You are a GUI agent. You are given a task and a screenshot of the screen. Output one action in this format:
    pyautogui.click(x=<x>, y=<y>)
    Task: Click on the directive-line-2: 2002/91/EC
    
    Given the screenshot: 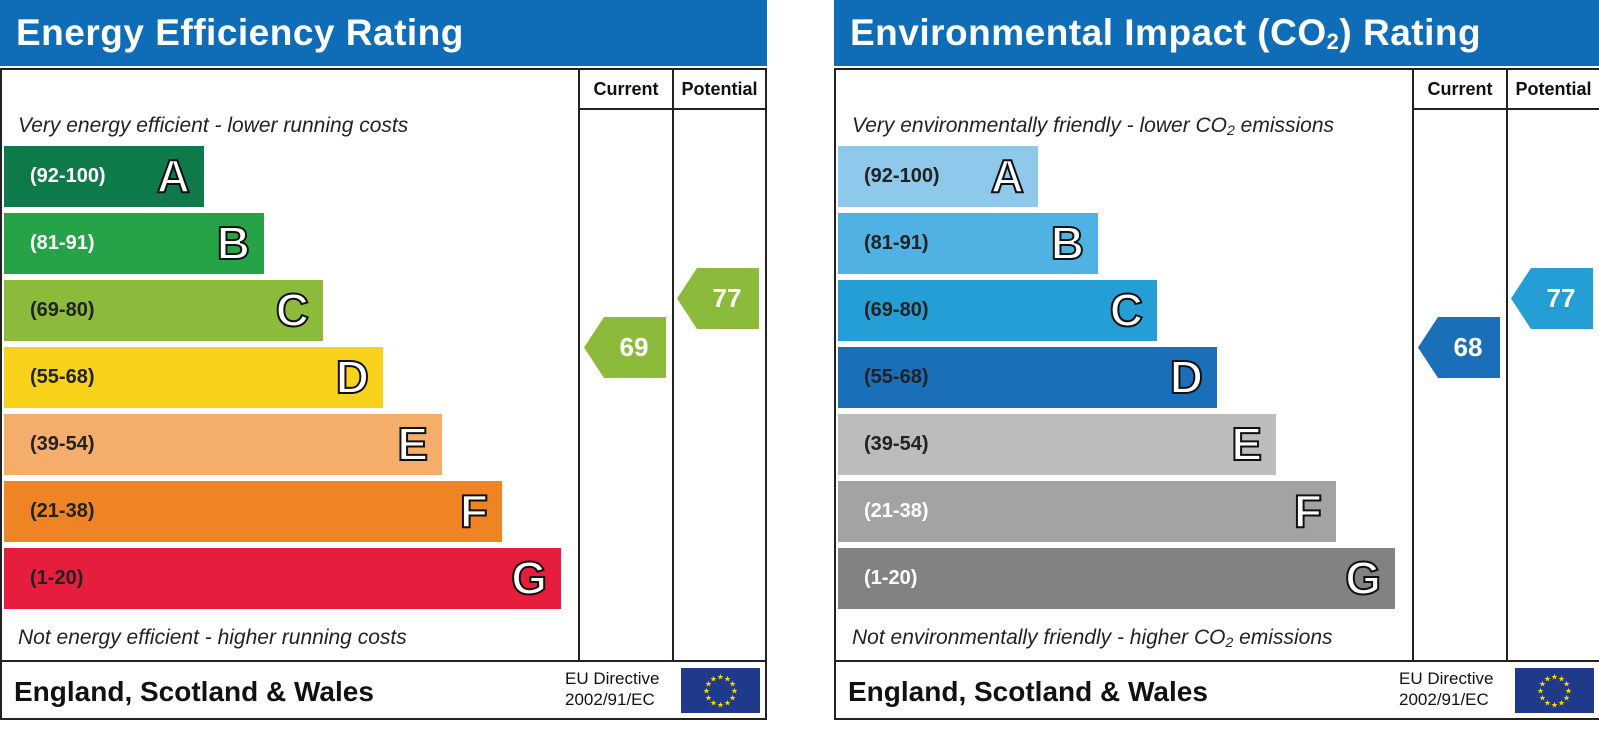 What is the action you would take?
    pyautogui.click(x=1444, y=699)
    